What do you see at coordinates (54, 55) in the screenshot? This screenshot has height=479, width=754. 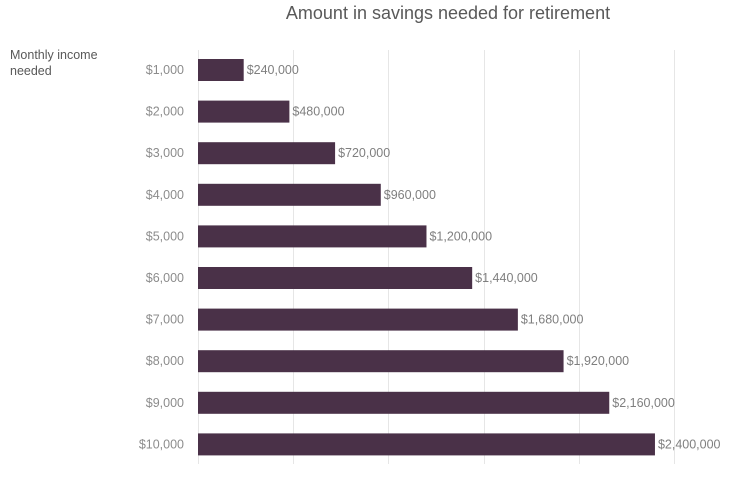 I see `y-axis-label-line-1: Monthly income` at bounding box center [54, 55].